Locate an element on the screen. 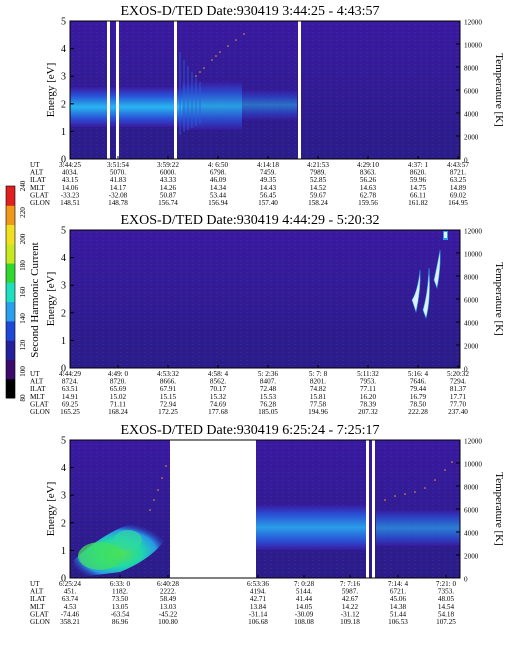  orbit-value: -30.09 is located at coordinates (304, 614).